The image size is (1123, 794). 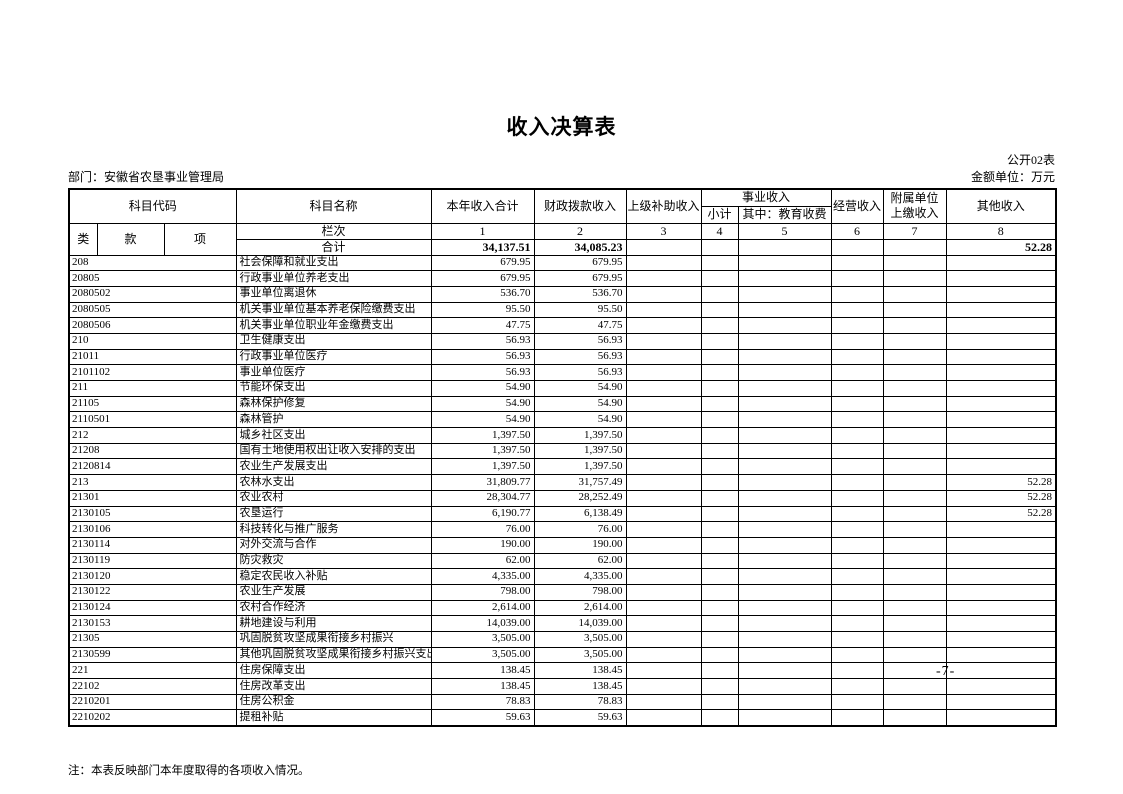 What do you see at coordinates (482, 451) in the screenshot?
I see `value-cell: 1,397.50` at bounding box center [482, 451].